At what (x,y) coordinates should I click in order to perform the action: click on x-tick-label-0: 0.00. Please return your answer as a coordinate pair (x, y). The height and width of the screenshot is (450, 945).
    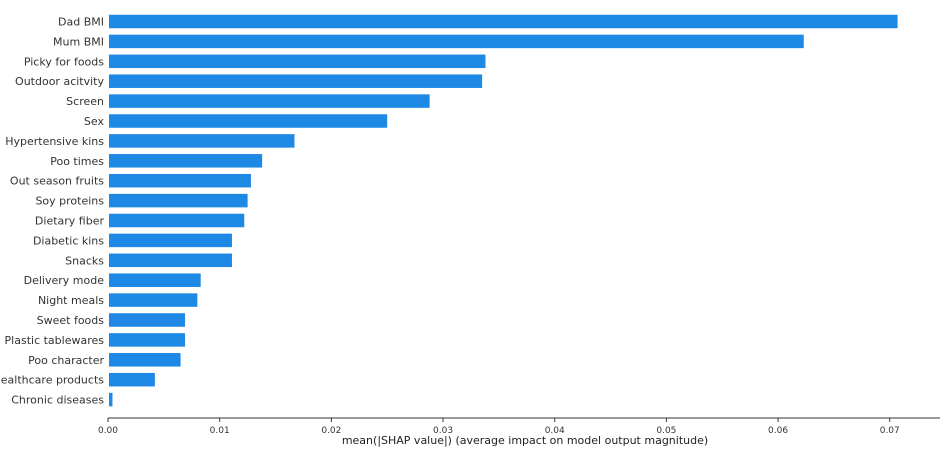
    Looking at the image, I should click on (108, 431).